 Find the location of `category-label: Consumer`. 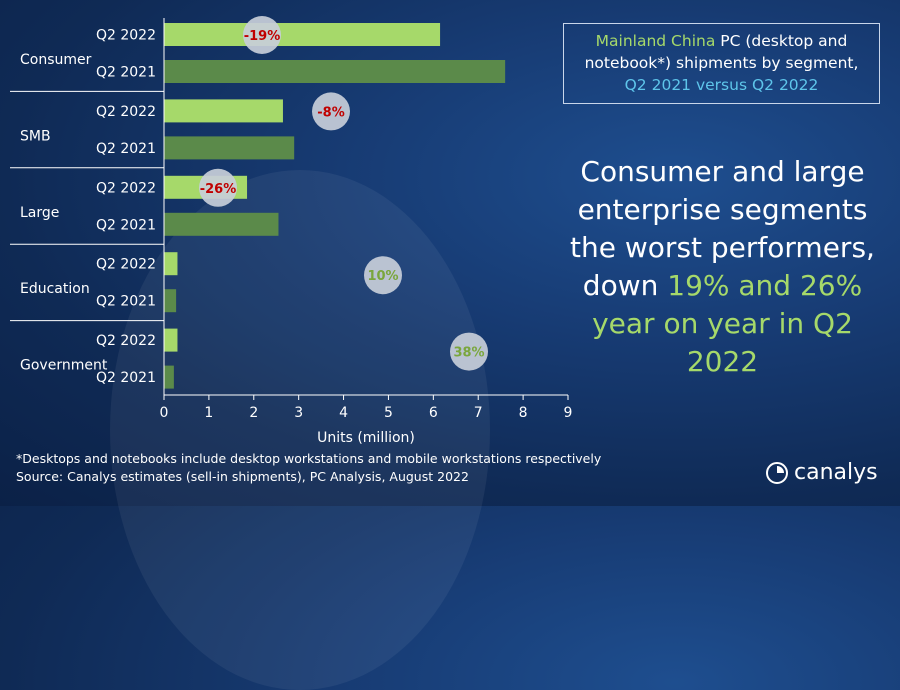

category-label: Consumer is located at coordinates (56, 60).